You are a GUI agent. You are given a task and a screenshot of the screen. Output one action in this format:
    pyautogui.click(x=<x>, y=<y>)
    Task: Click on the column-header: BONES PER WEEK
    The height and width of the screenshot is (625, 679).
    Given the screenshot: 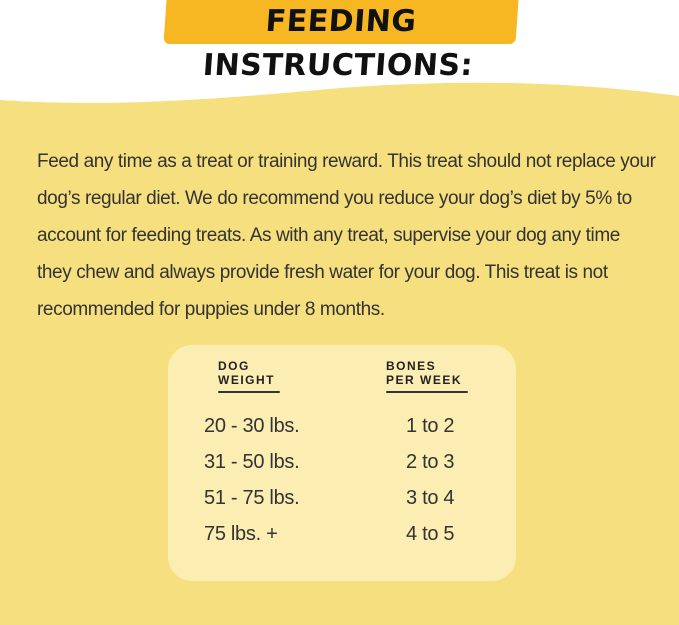 What is the action you would take?
    pyautogui.click(x=424, y=373)
    